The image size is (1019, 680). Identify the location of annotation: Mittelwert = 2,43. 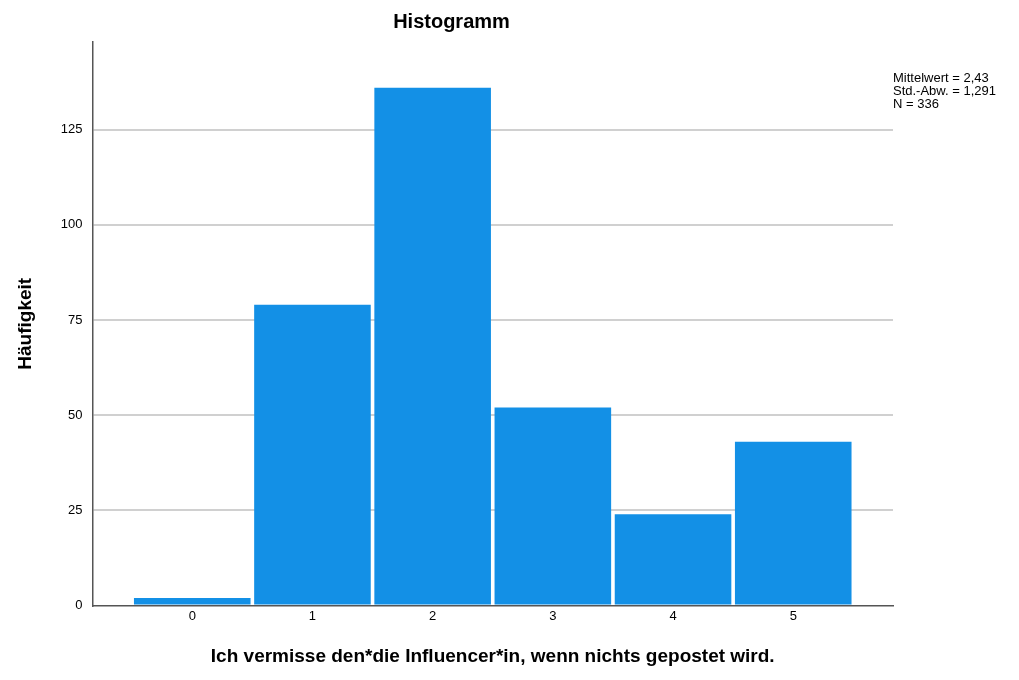
(941, 77).